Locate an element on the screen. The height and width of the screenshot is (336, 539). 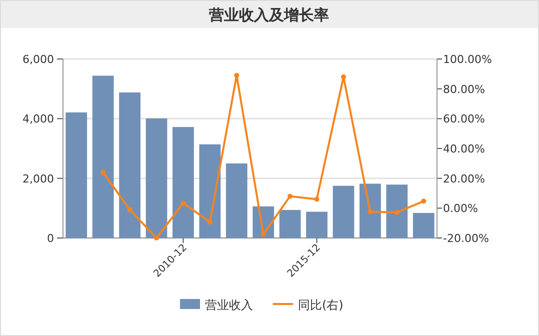
y2tick: 40.00% is located at coordinates (464, 149).